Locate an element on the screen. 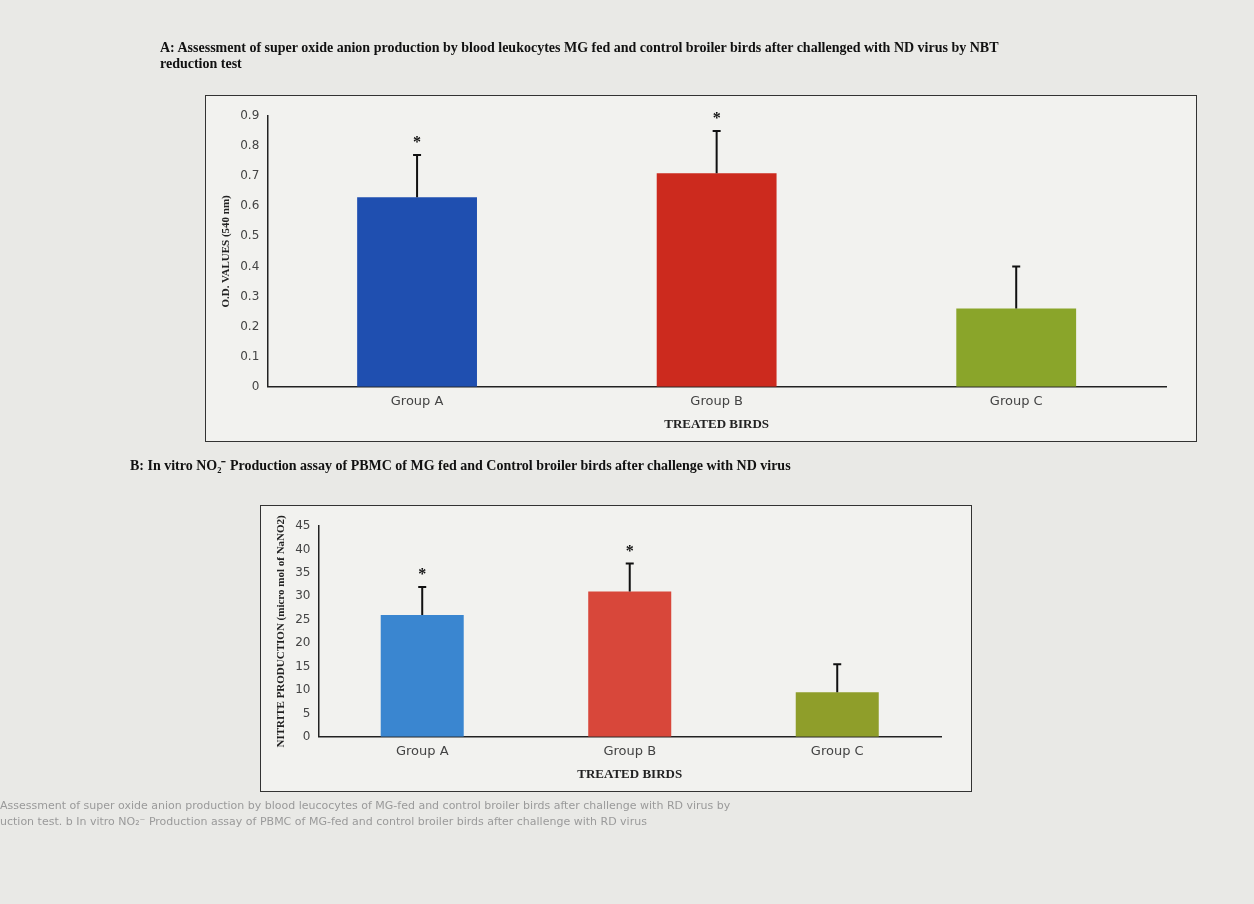 Image resolution: width=1254 pixels, height=904 pixels. y-tick-label: 0.5 is located at coordinates (250, 235).